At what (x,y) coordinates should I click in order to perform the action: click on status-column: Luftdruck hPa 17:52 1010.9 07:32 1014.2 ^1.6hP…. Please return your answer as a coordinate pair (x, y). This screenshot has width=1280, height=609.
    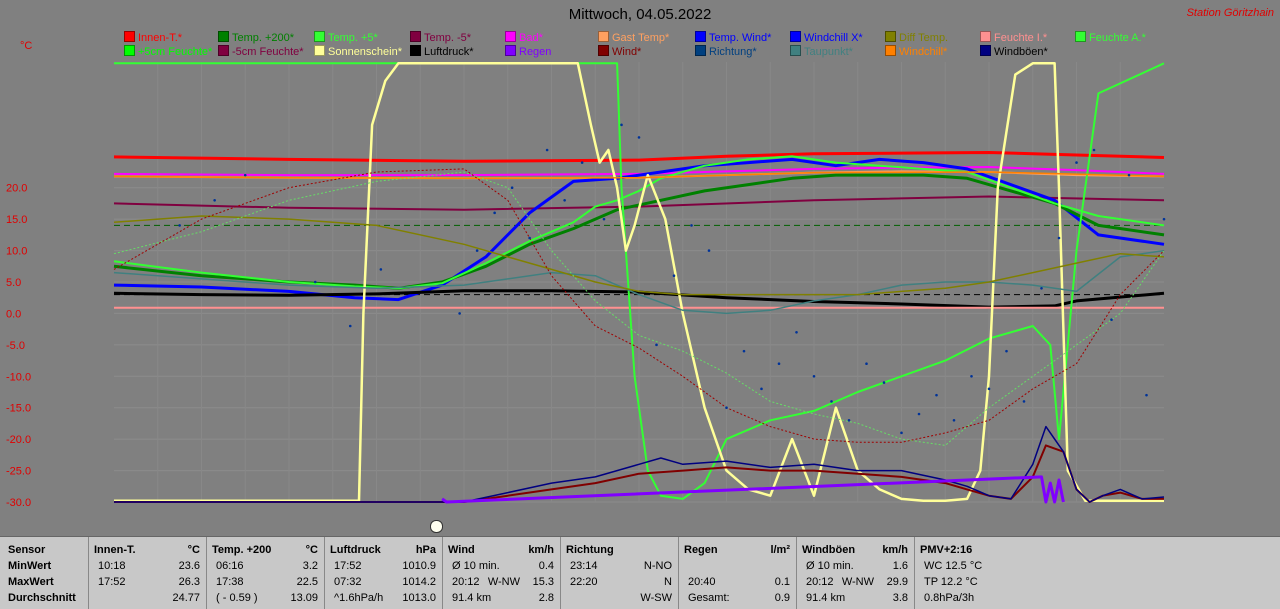
    Looking at the image, I should click on (383, 573).